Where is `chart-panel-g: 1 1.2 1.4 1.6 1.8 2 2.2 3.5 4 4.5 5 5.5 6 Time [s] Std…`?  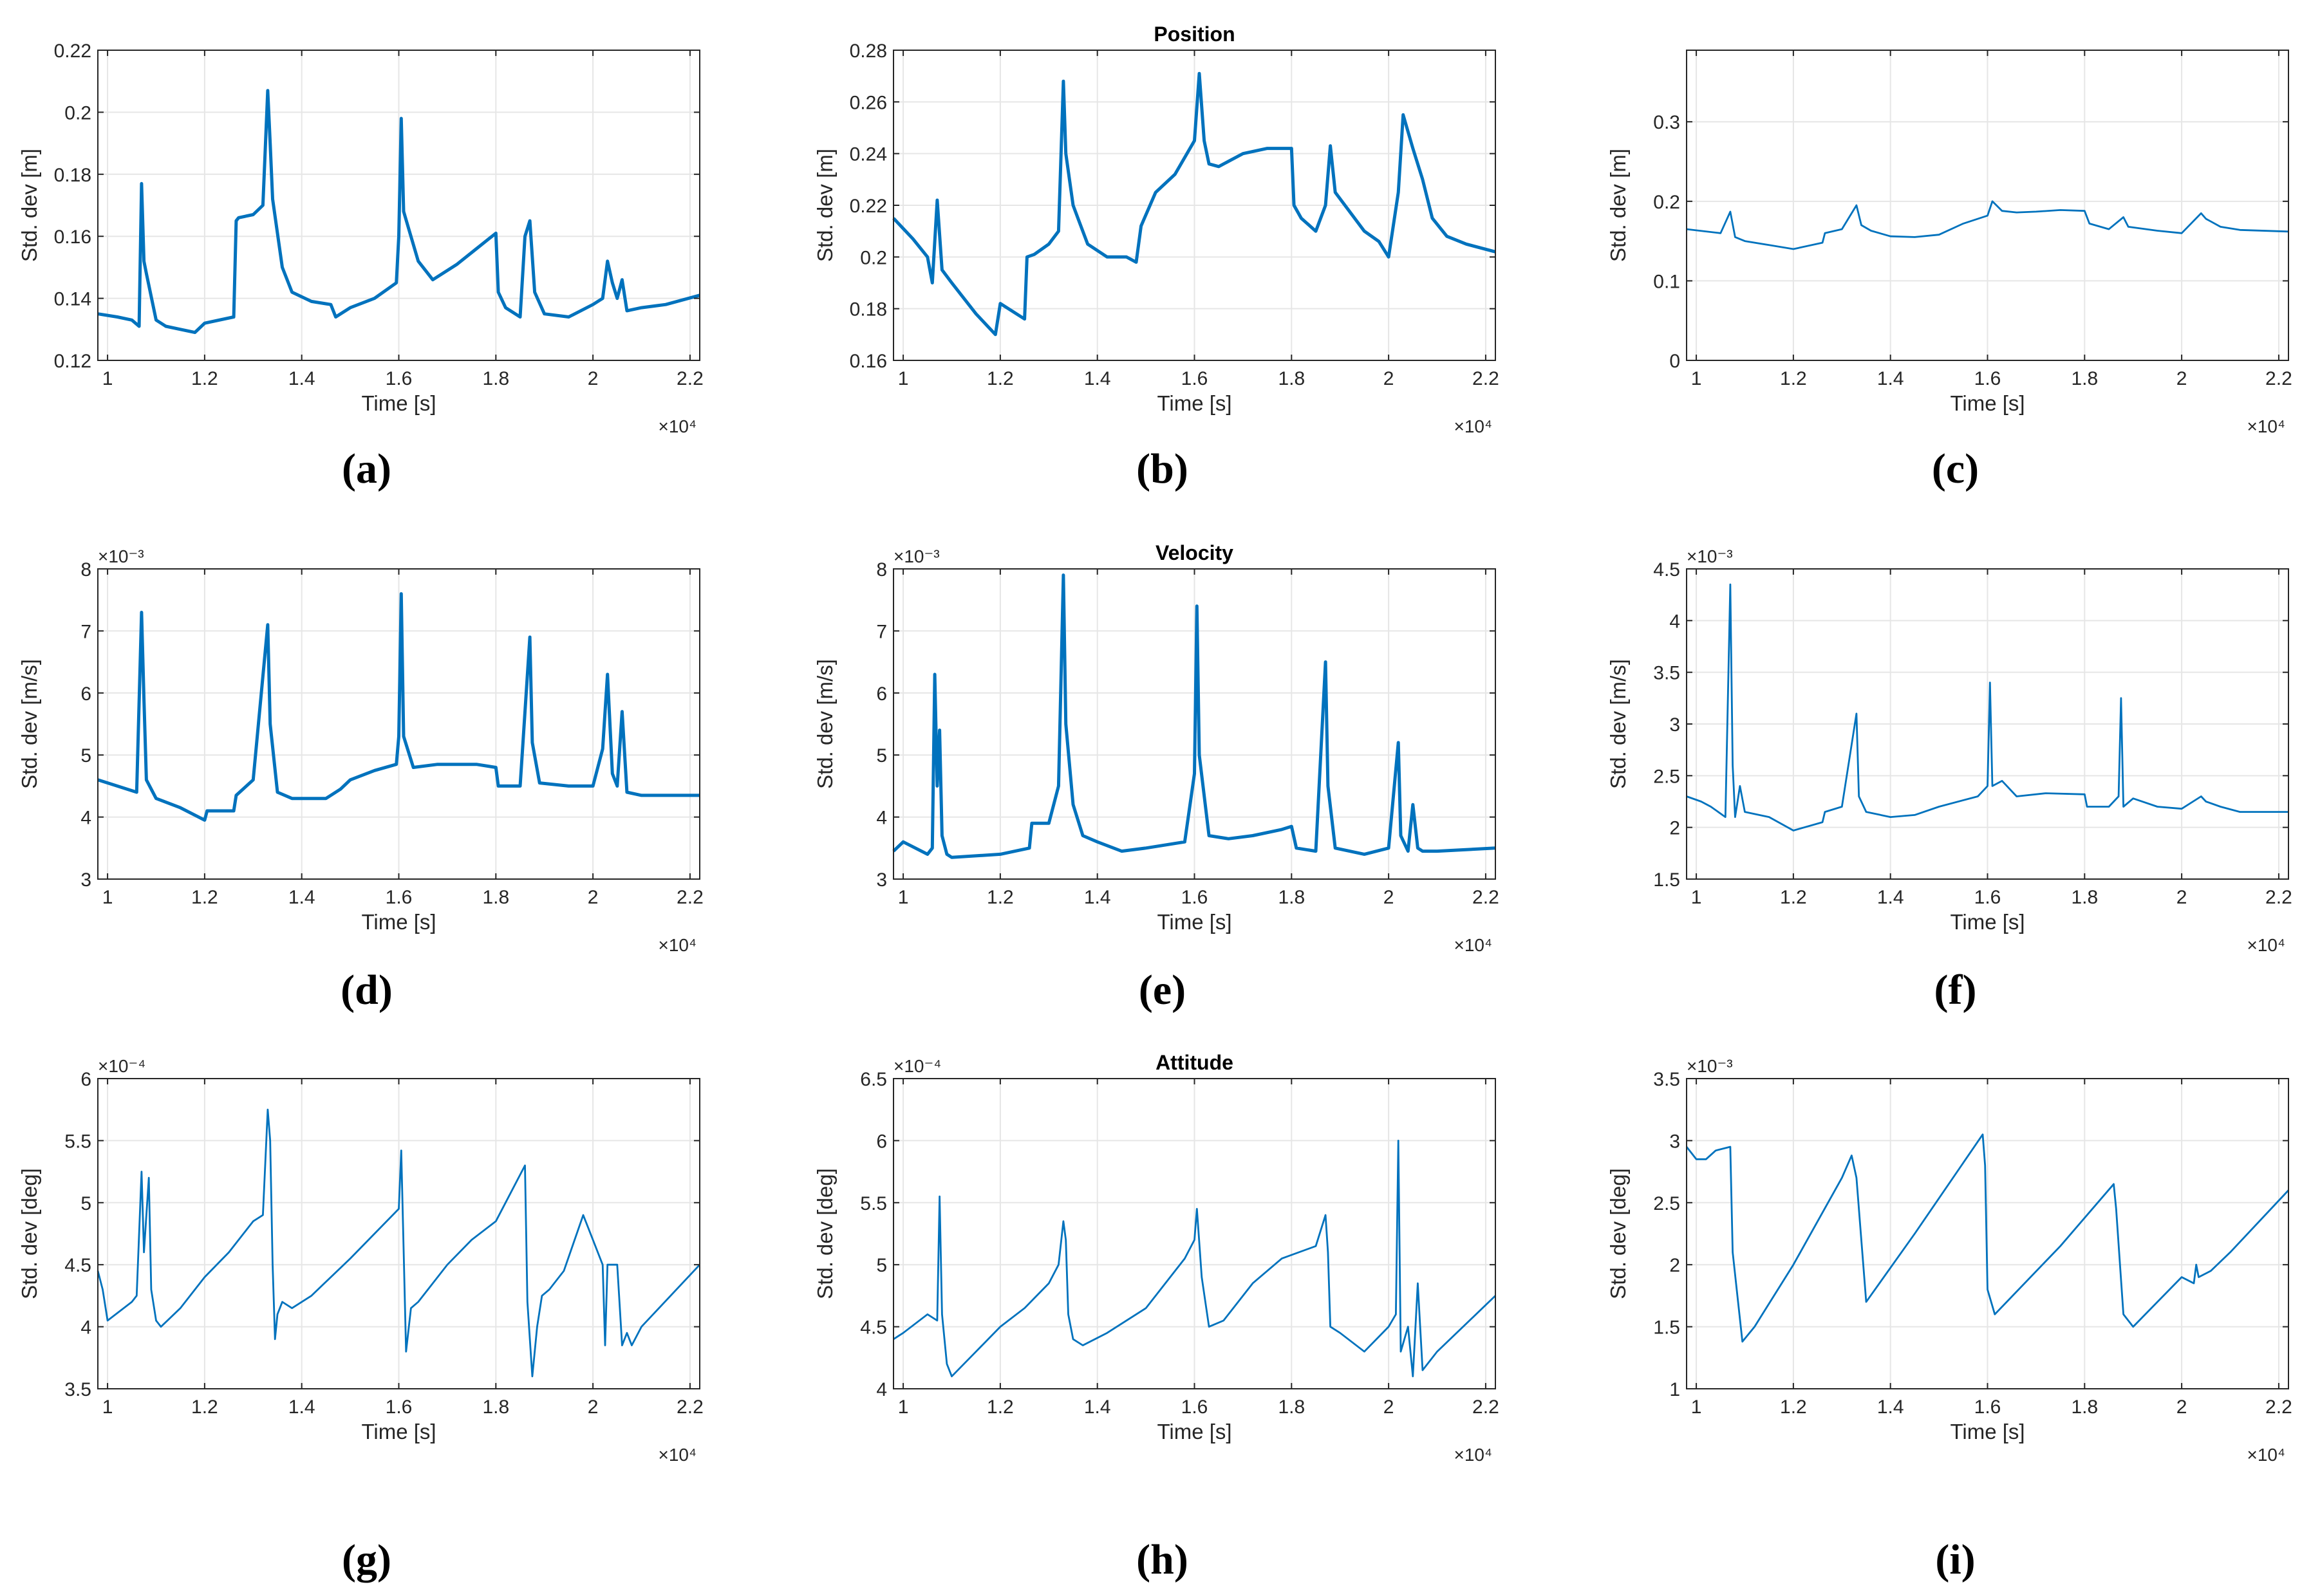 chart-panel-g: 1 1.2 1.4 1.6 1.8 2 2.2 3.5 4 4.5 5 5.5 6 Time [s] Std… is located at coordinates (360, 1319).